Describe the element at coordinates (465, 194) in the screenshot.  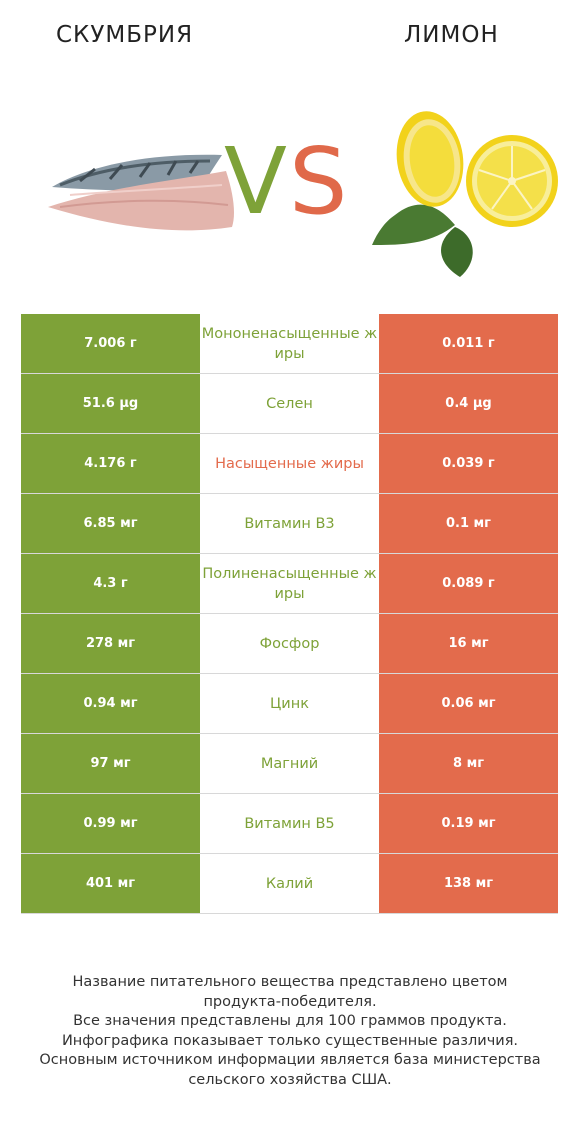
I see `lemon-icon` at that location.